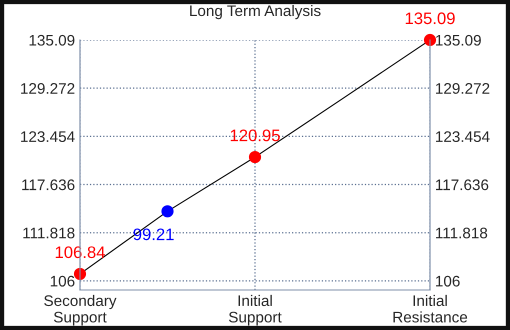 This screenshot has width=510, height=330. What do you see at coordinates (255, 135) in the screenshot?
I see `data-label: 120.95` at bounding box center [255, 135].